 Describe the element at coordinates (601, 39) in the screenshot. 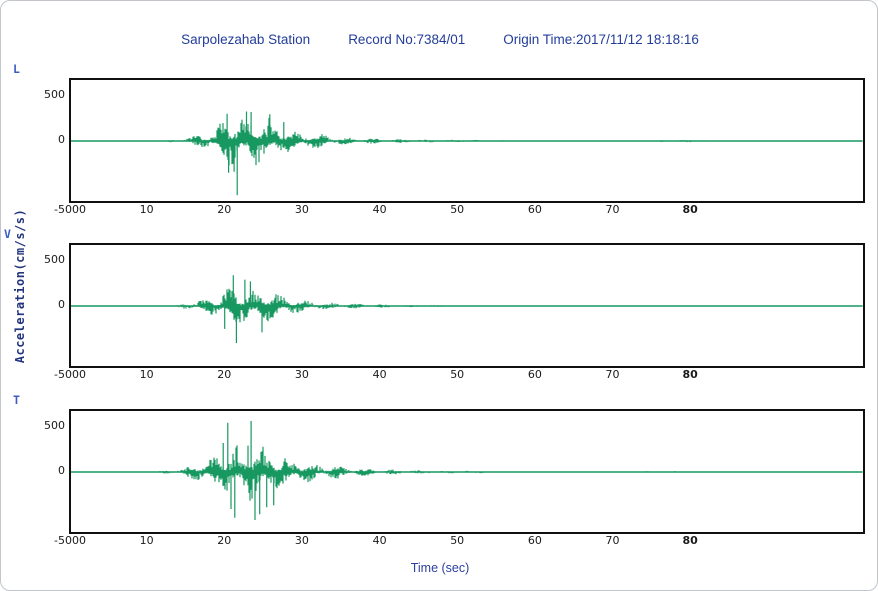

I see `origin-time: Origin Time:2017/11/12 18:18:16` at that location.